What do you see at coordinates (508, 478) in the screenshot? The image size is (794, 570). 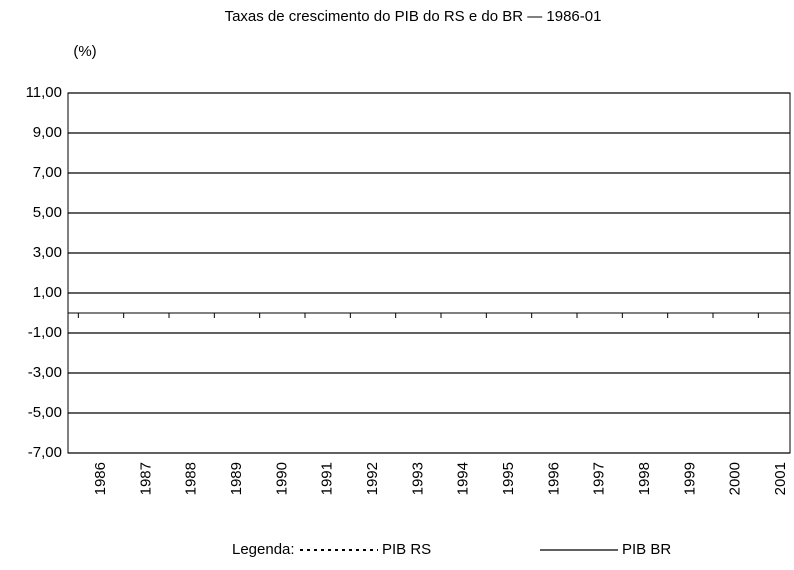 I see `x-tick-label: 1995` at bounding box center [508, 478].